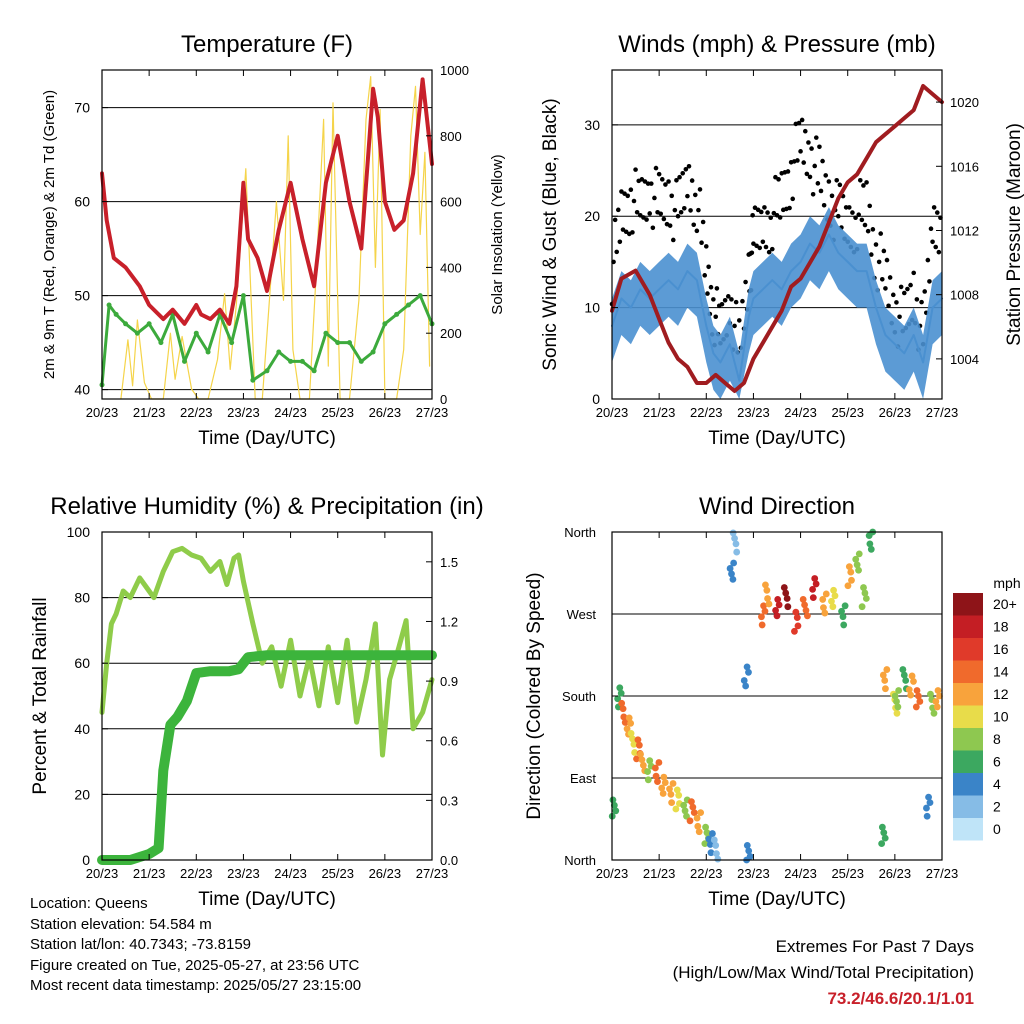 The height and width of the screenshot is (1024, 1024). I want to click on y-tick-right-label: 0.0, so click(449, 860).